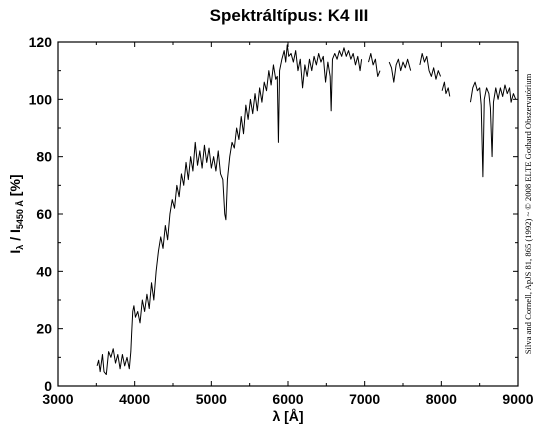 The width and height of the screenshot is (540, 433). What do you see at coordinates (441, 399) in the screenshot?
I see `x-tick-label: 8000` at bounding box center [441, 399].